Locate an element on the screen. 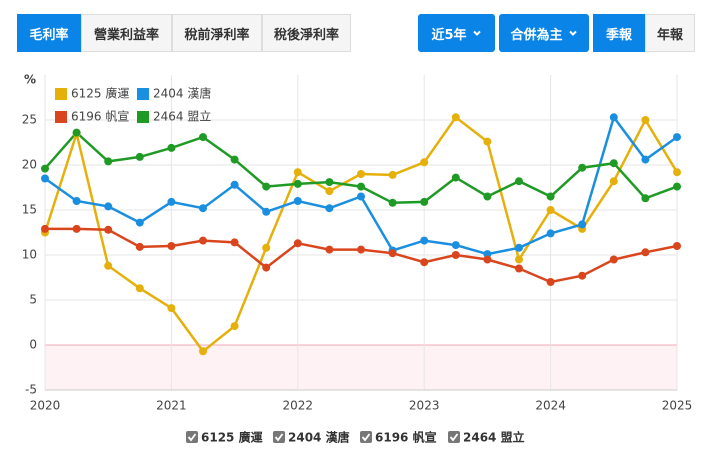 This screenshot has width=712, height=463. tab: 稅後淨利率 is located at coordinates (306, 33).